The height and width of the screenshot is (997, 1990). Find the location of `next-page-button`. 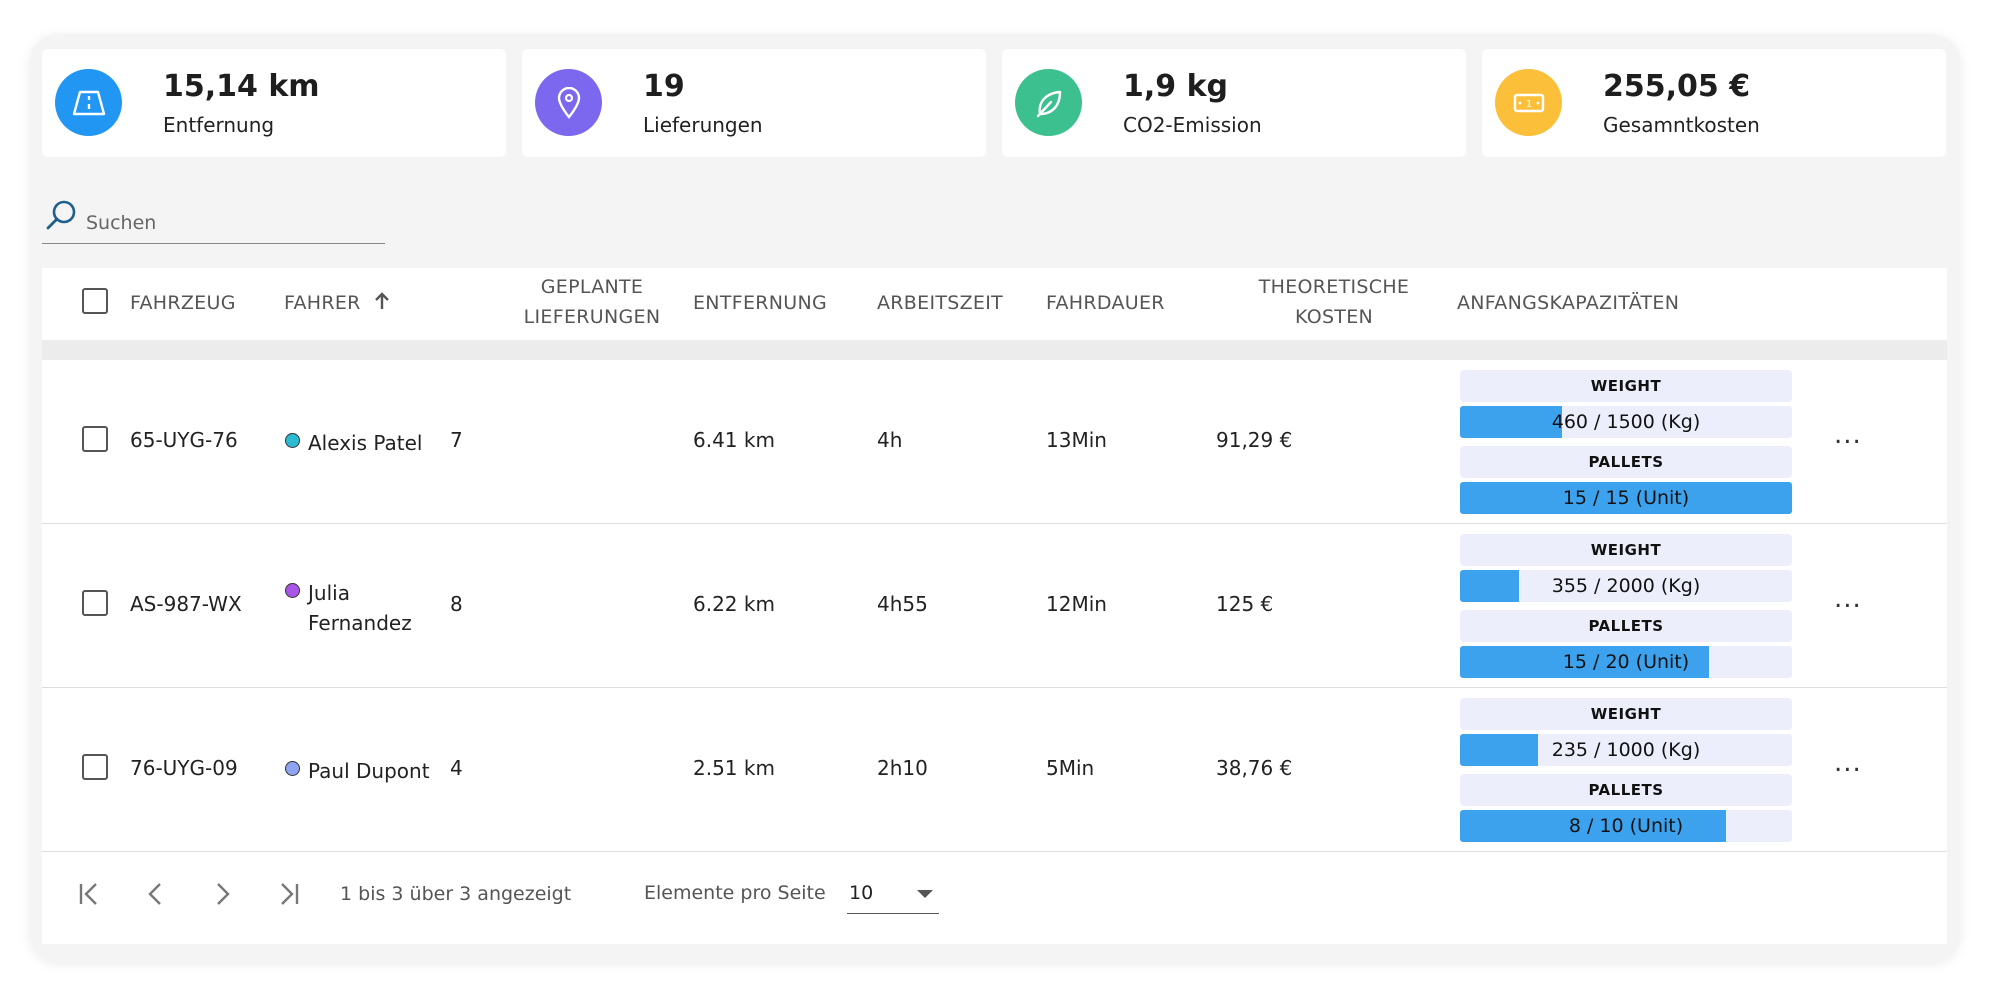

next-page-button is located at coordinates (222, 894).